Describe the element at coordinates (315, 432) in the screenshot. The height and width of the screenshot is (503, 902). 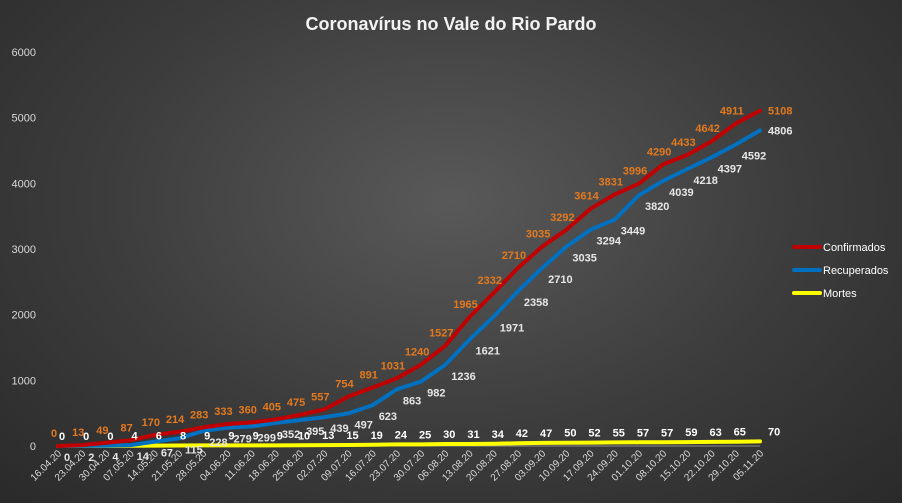
I see `label-recuperados: 395` at that location.